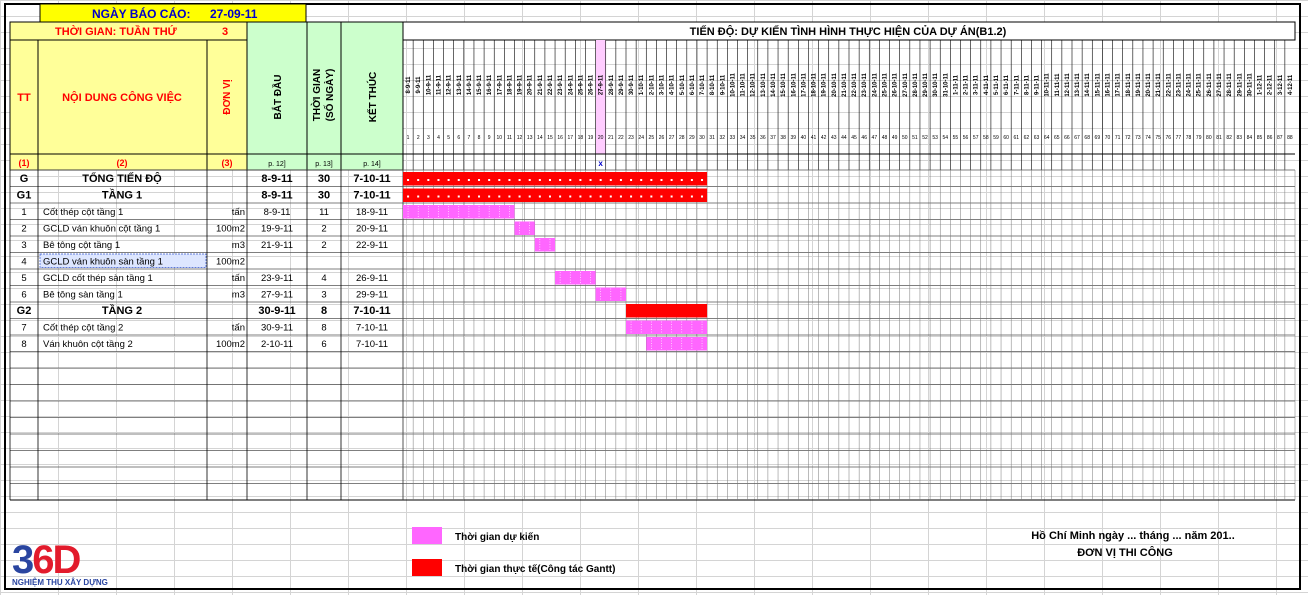 This screenshot has height=595, width=1308. Describe the element at coordinates (611, 138) in the screenshot. I see `day-index: 21` at that location.